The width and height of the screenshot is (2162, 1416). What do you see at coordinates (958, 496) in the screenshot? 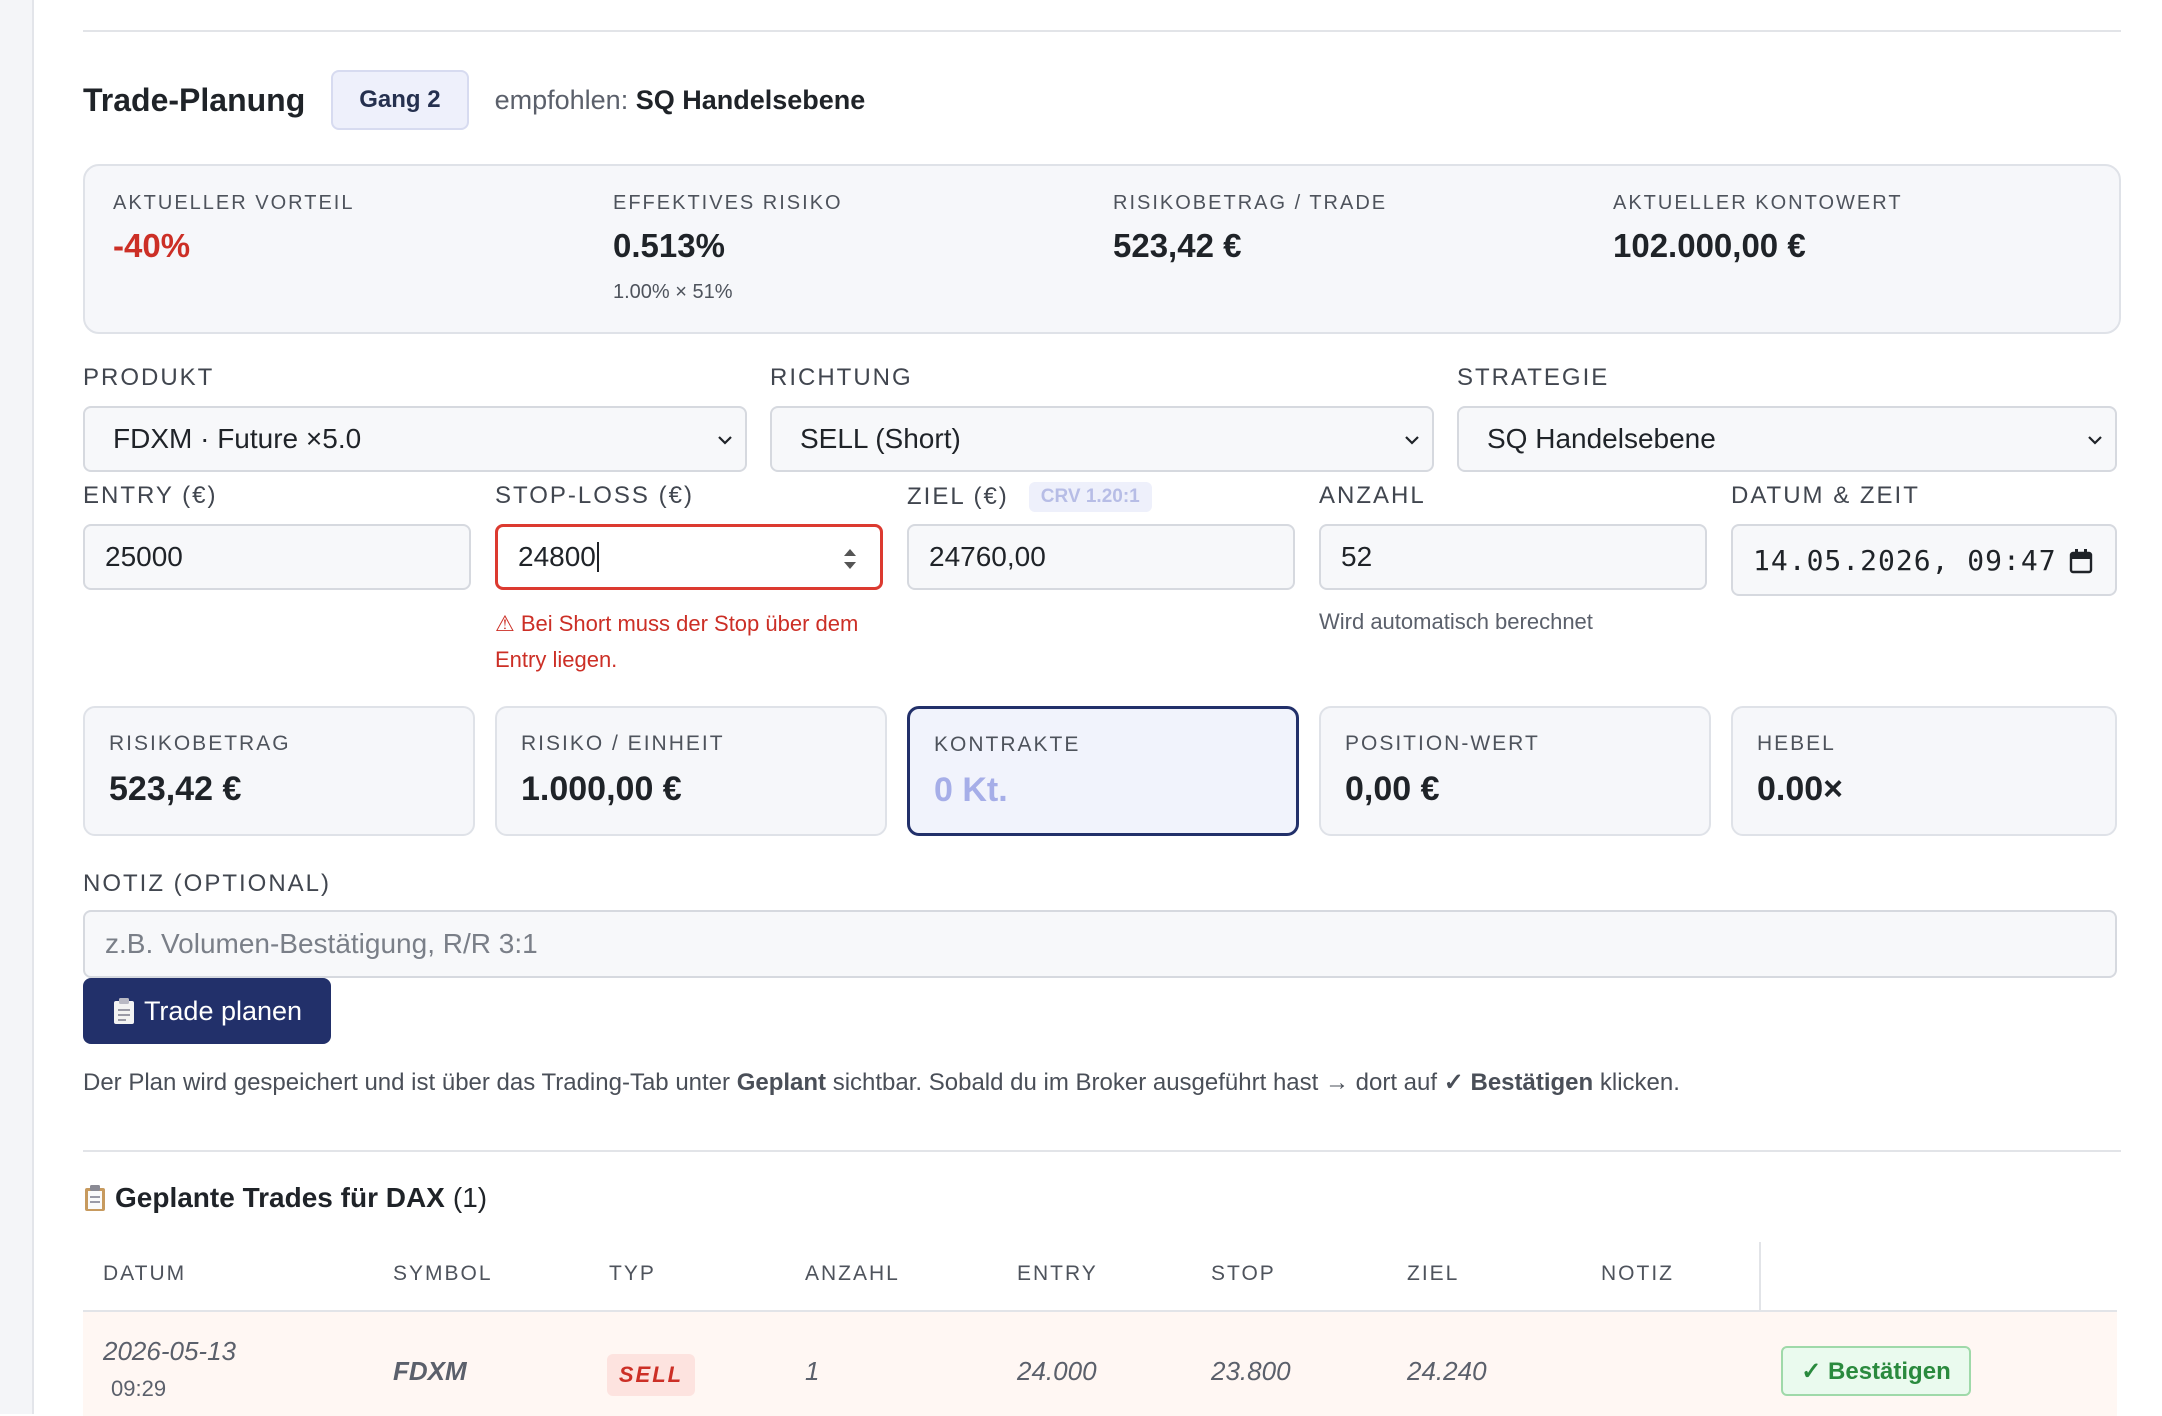
I see `ziel-label: ZIEL (€)` at bounding box center [958, 496].